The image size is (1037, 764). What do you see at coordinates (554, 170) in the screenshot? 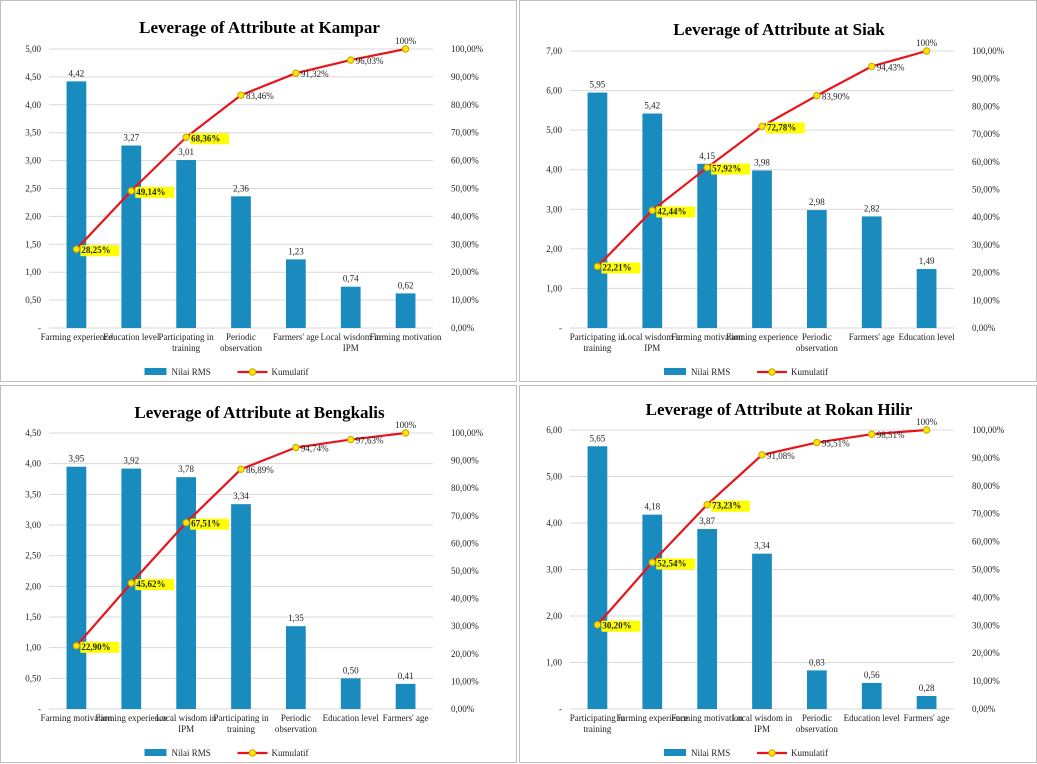
I see `y-tick-label: 4,00` at bounding box center [554, 170].